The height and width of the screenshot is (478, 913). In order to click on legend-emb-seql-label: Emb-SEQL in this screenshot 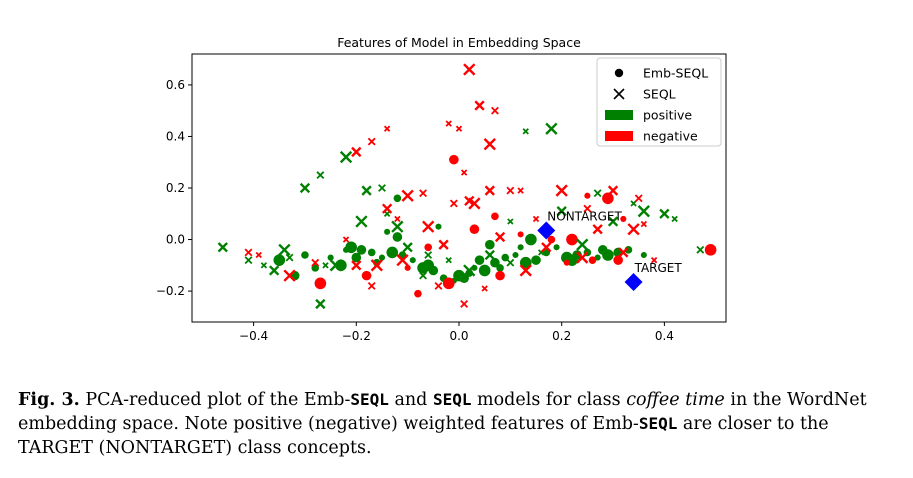, I will do `click(675, 73)`.